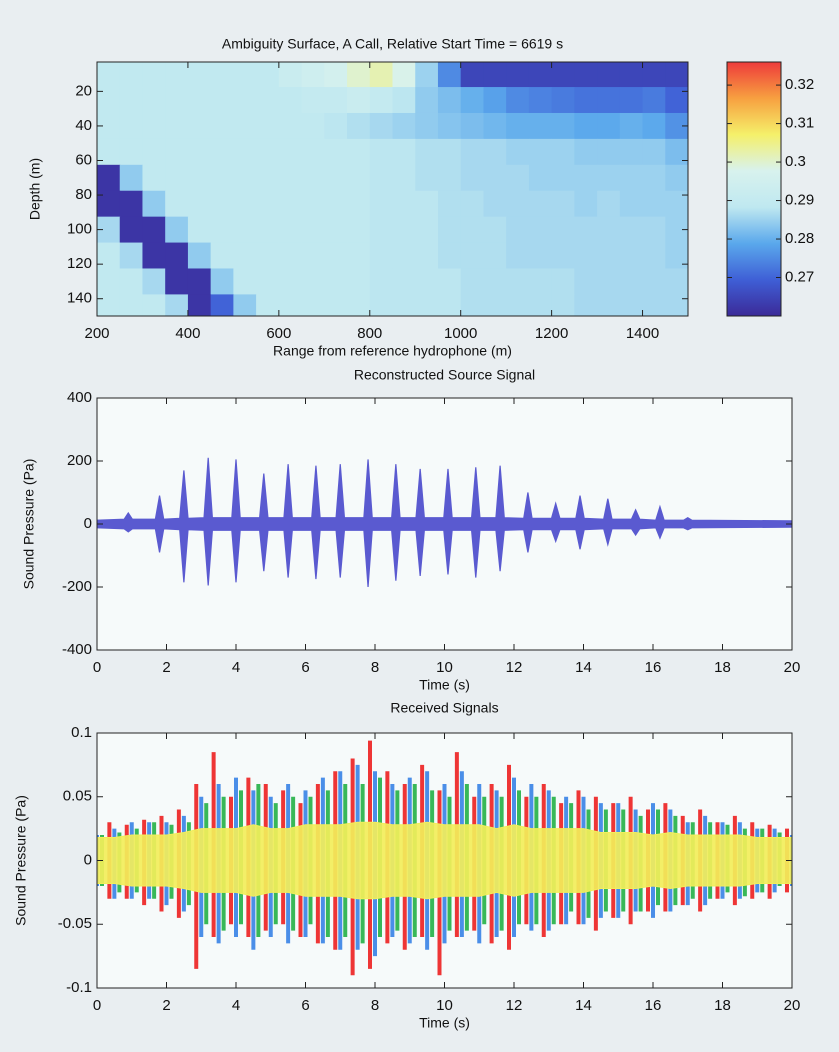 This screenshot has width=839, height=1052. I want to click on x-axis-label: Range from reference hydrophone (m), so click(392, 351).